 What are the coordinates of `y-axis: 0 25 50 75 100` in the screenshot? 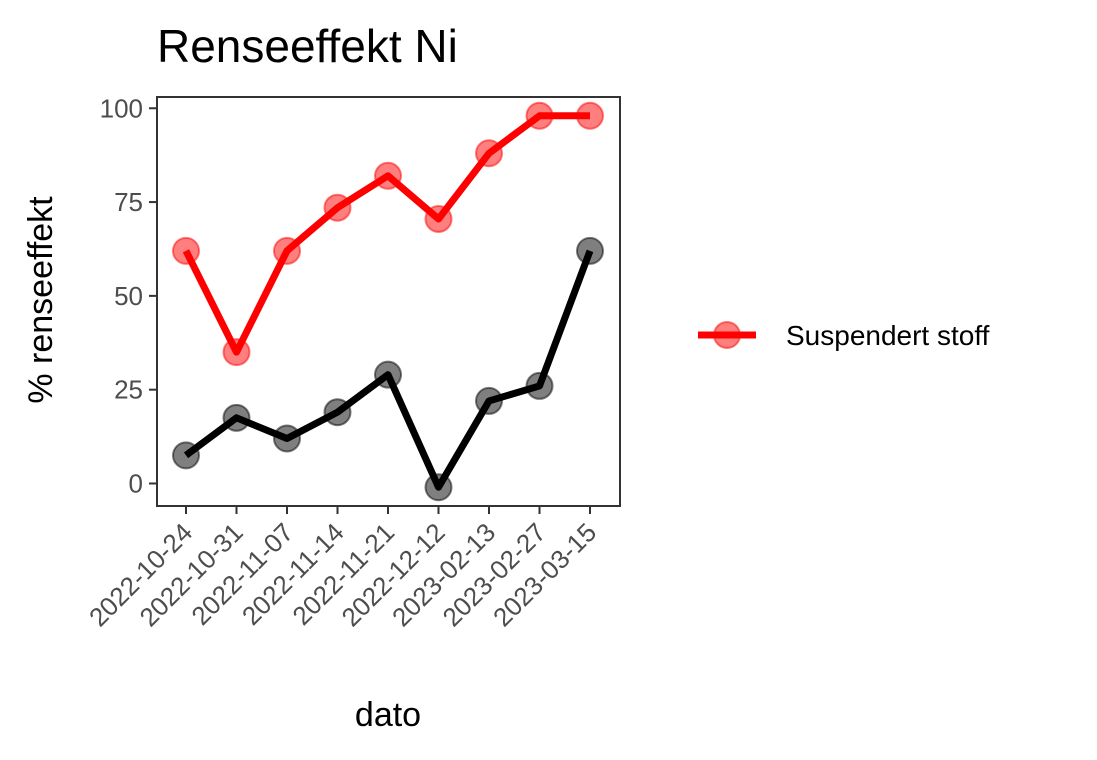 It's located at (128, 295).